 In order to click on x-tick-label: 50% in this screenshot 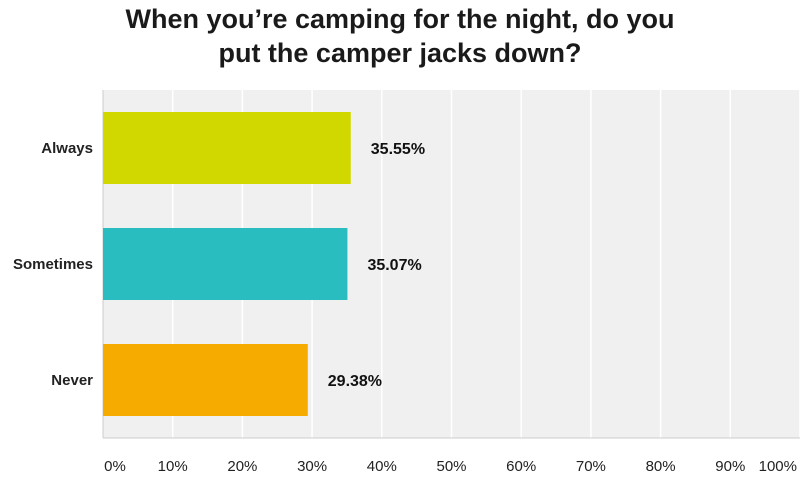, I will do `click(451, 466)`.